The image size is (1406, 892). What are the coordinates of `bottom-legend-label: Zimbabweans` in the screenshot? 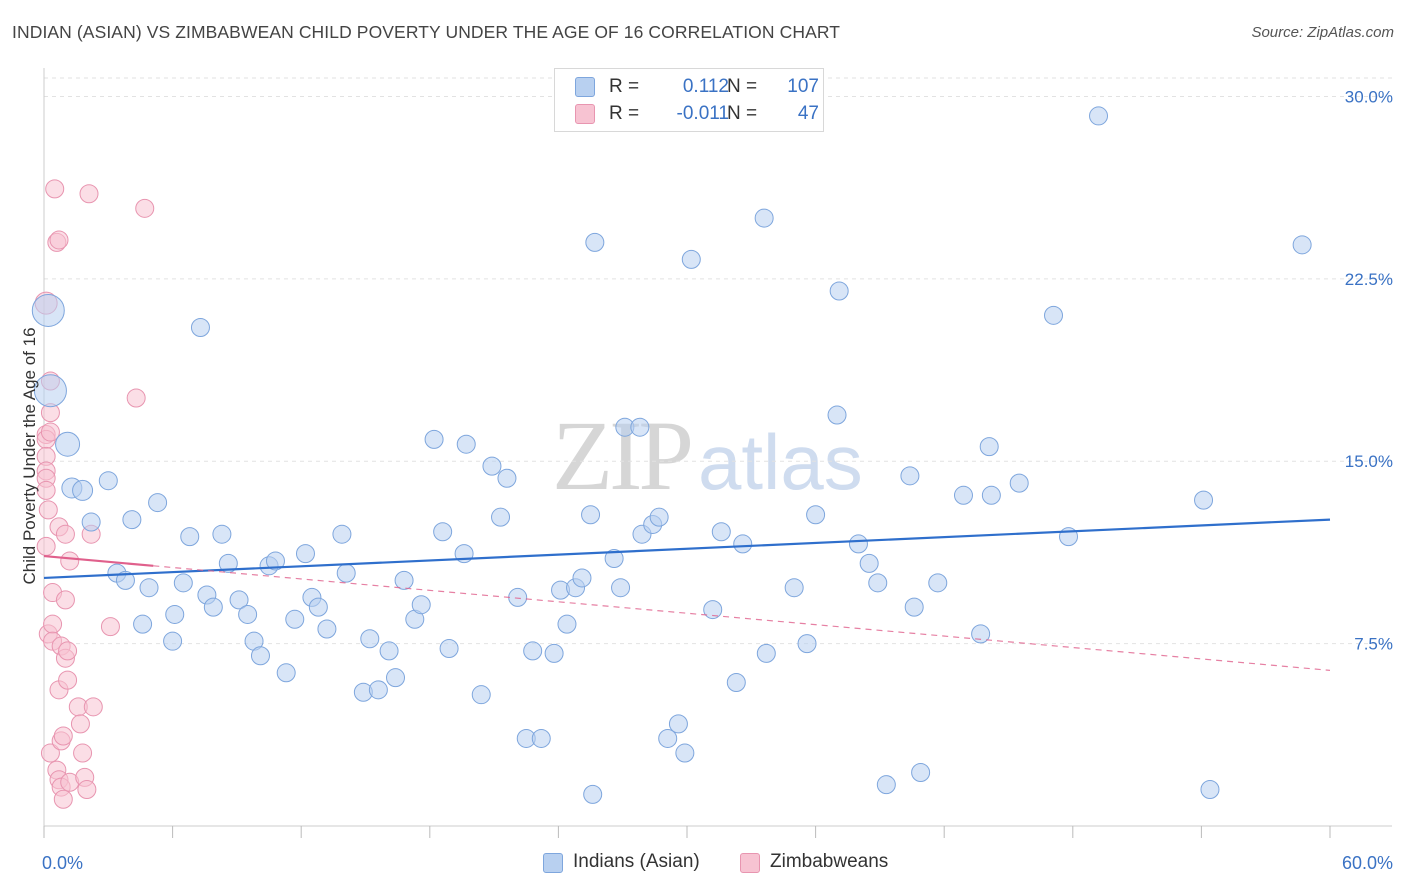 It's located at (829, 861).